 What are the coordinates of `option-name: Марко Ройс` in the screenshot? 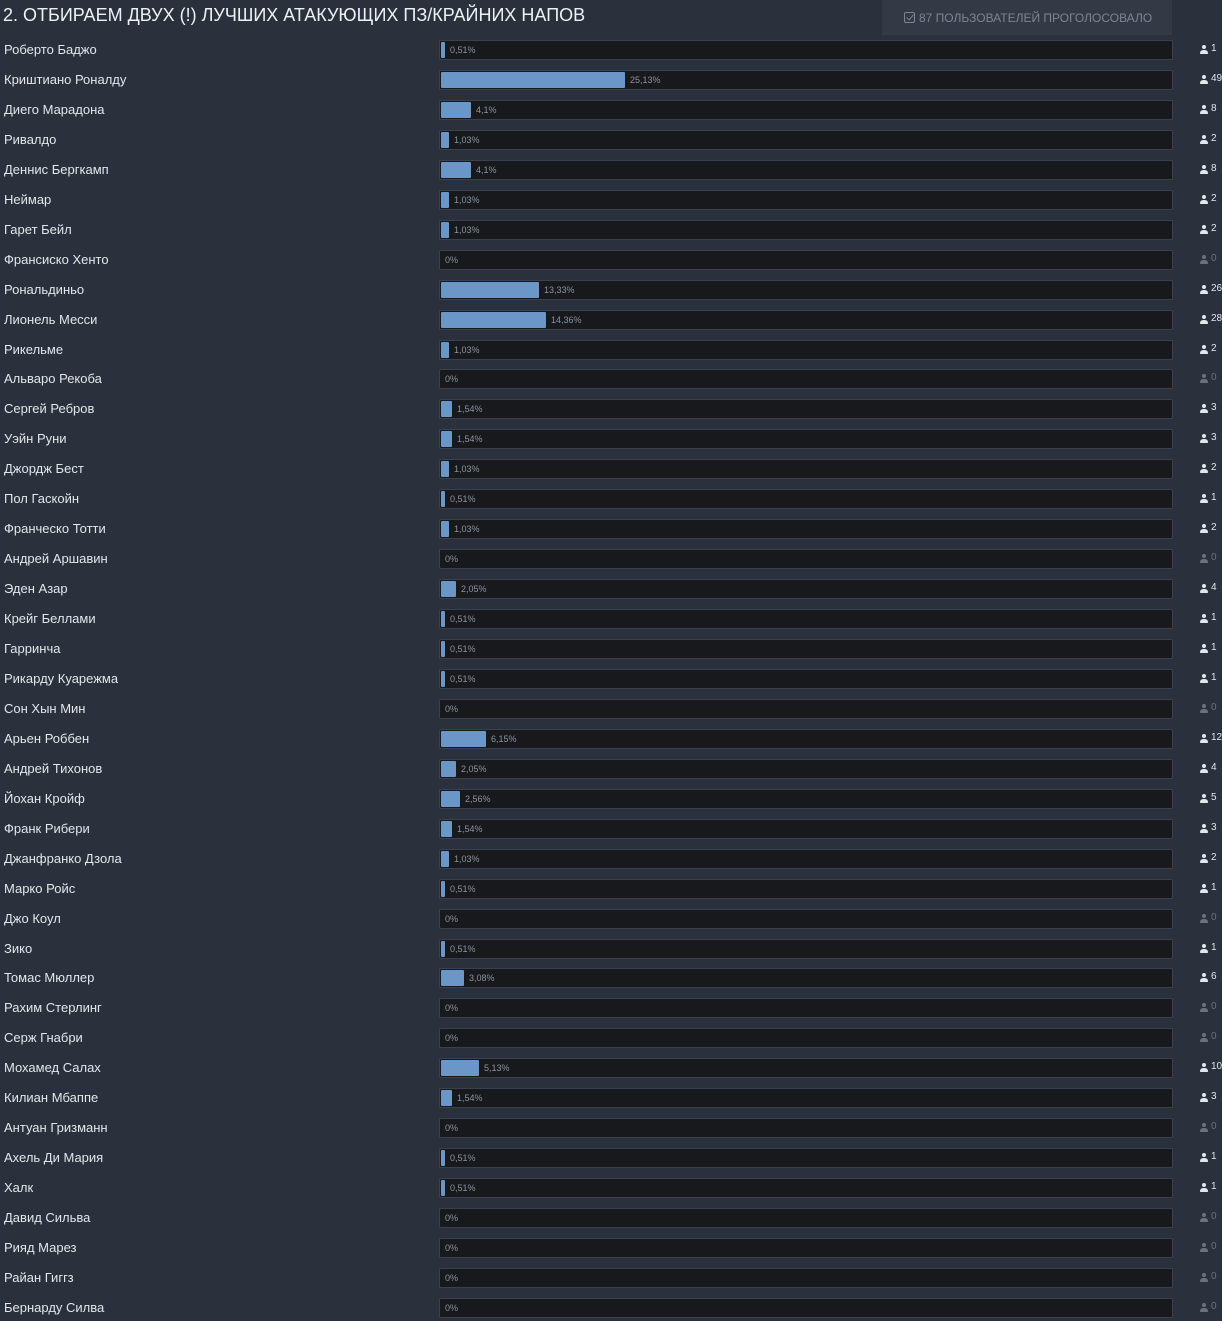 It's located at (40, 888).